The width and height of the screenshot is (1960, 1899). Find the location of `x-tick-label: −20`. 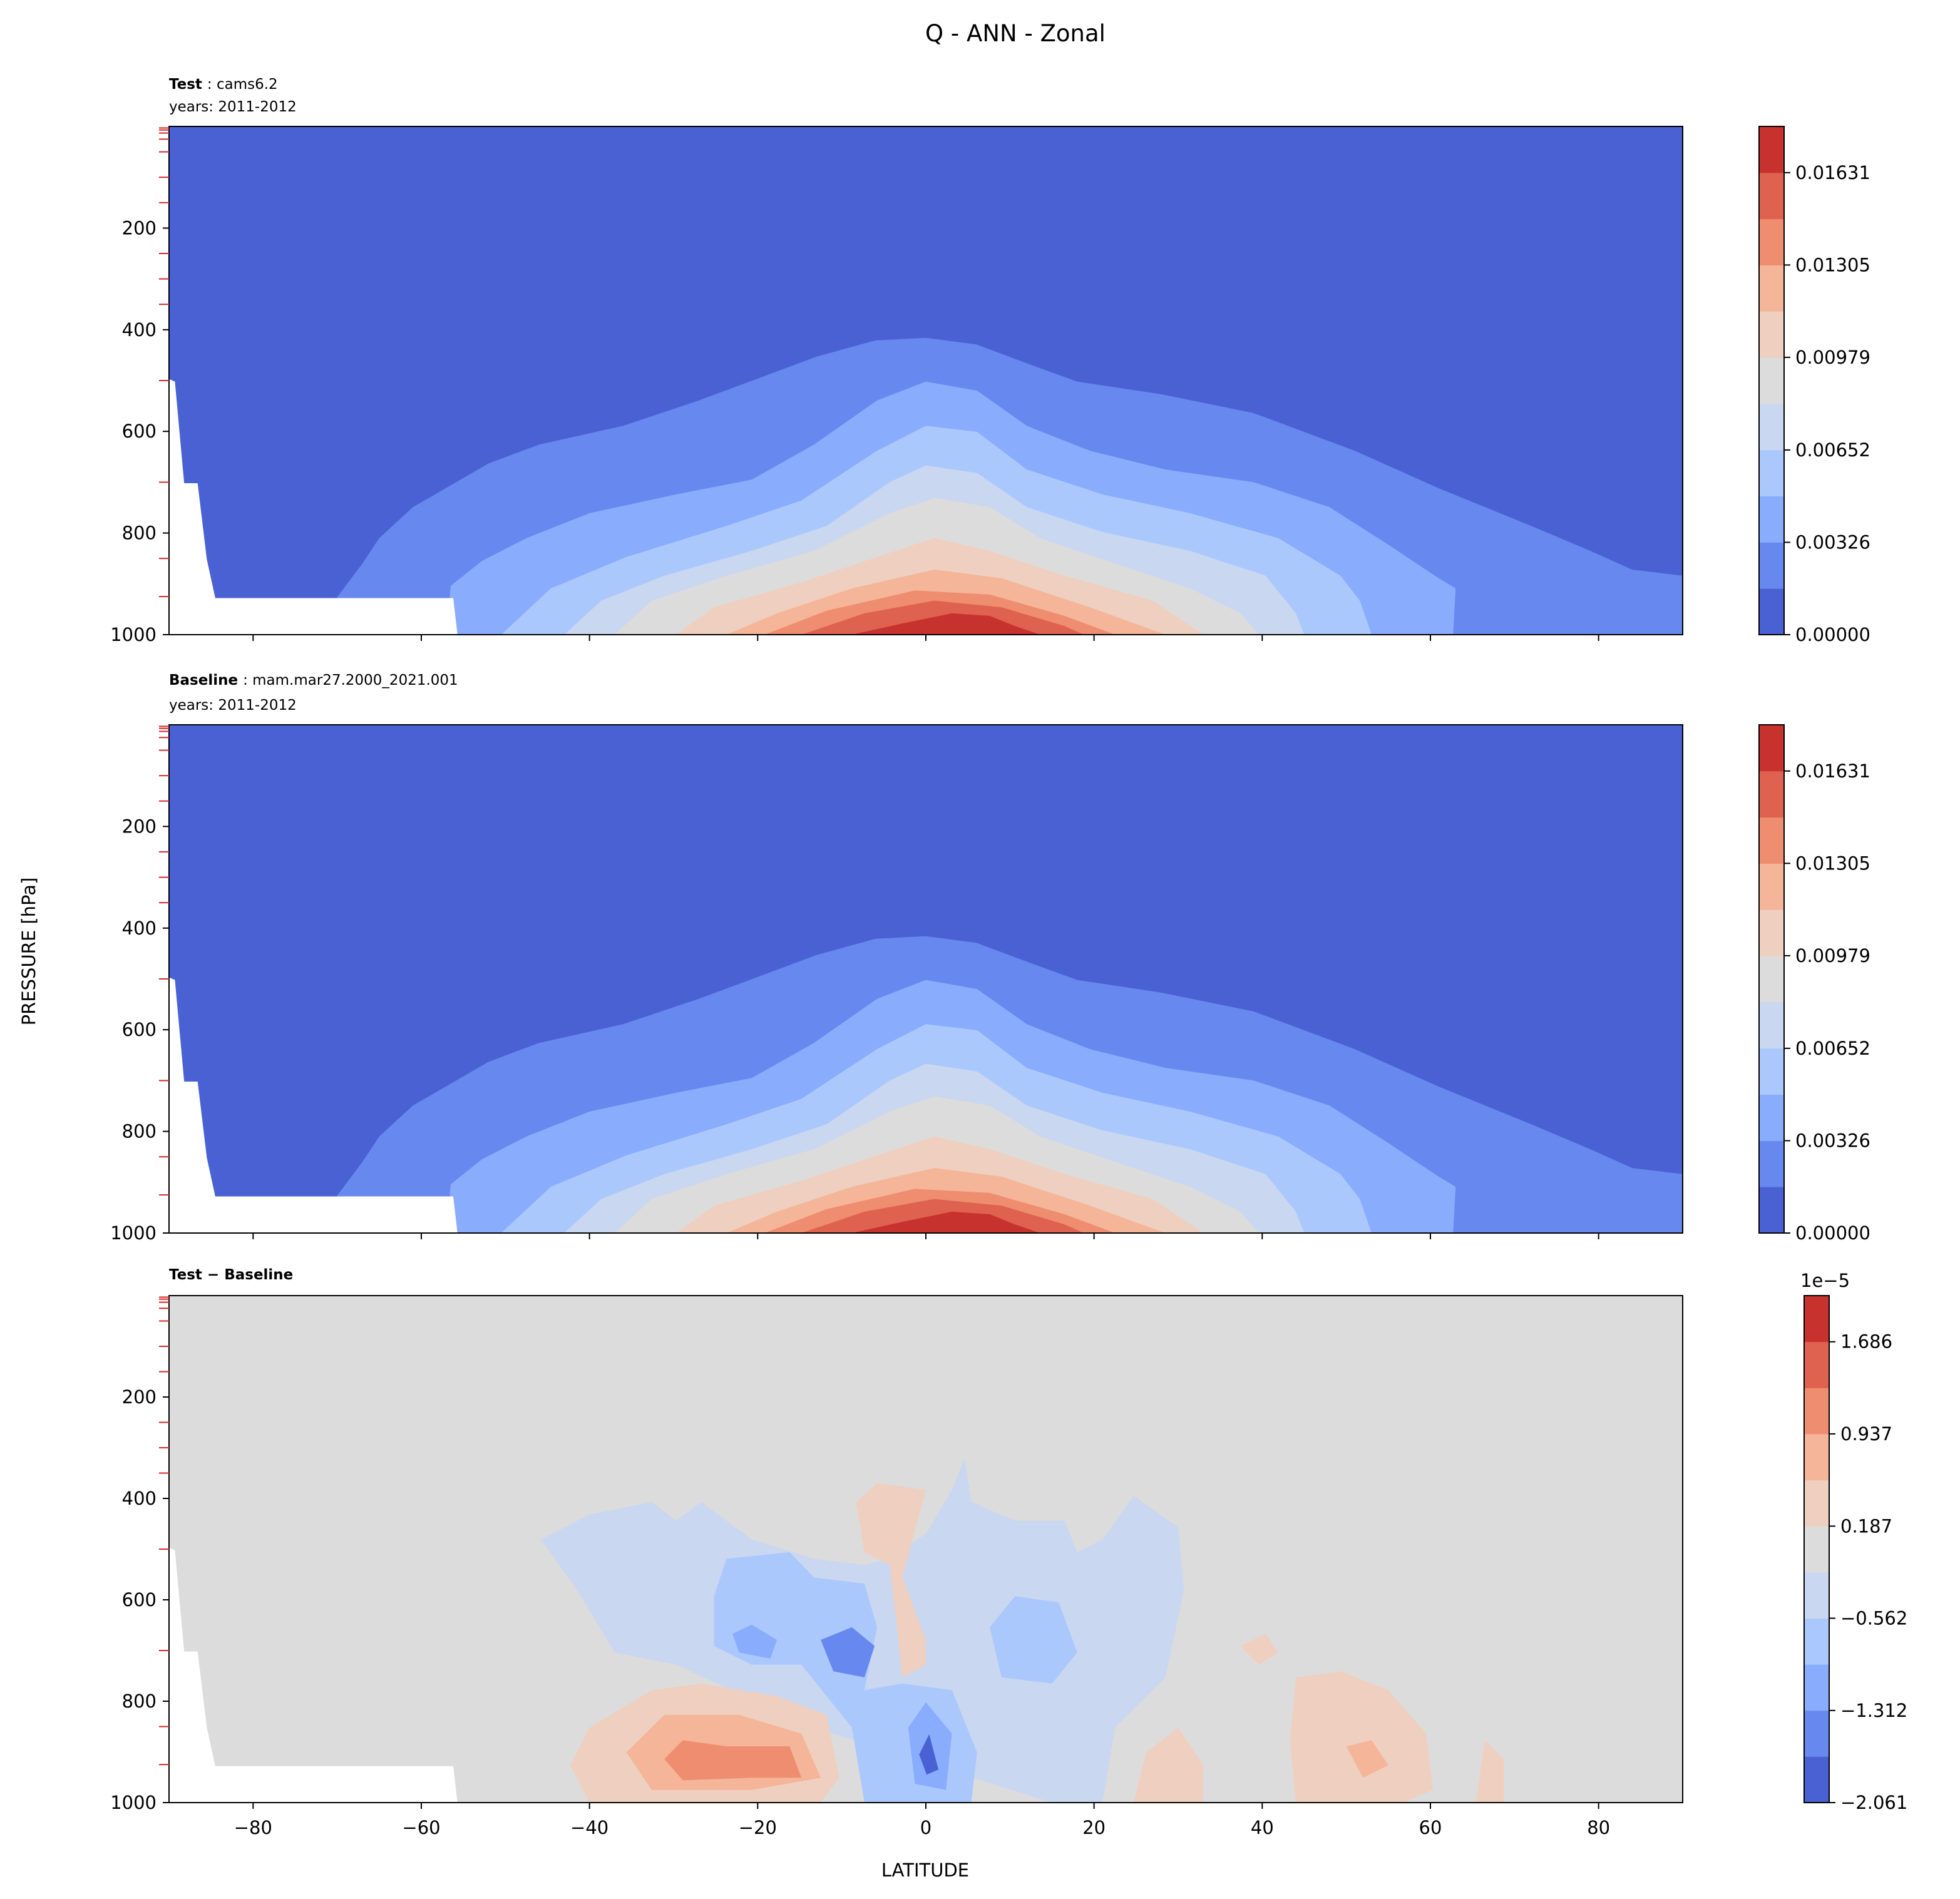

x-tick-label: −20 is located at coordinates (758, 1827).